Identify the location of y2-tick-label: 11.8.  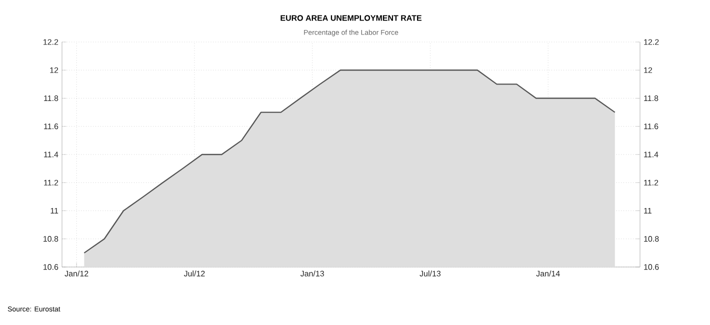
(51, 98).